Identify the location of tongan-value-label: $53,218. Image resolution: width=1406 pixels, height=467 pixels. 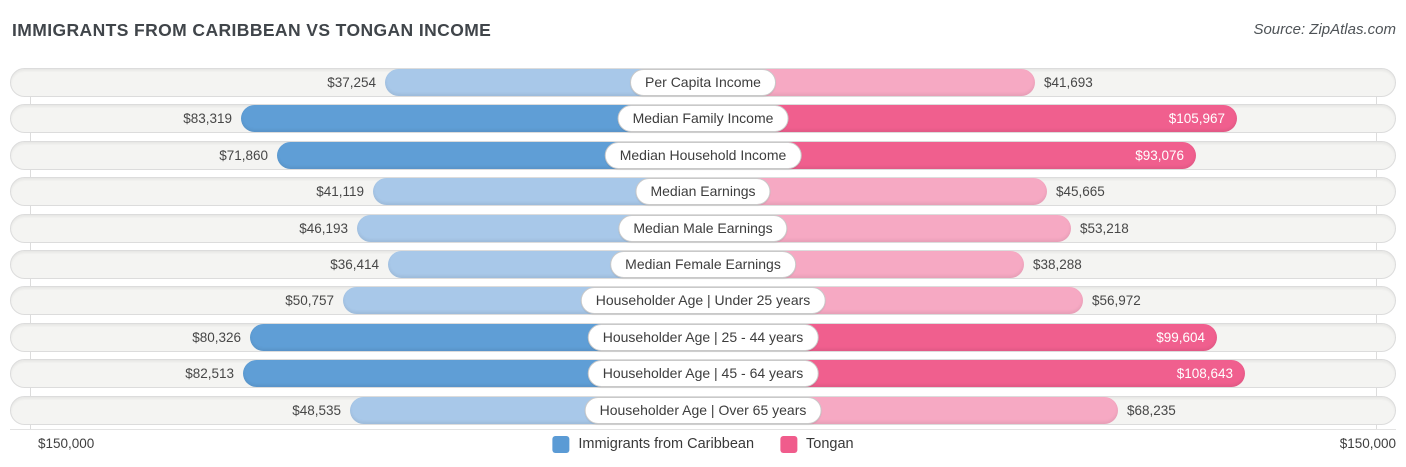
(1104, 228).